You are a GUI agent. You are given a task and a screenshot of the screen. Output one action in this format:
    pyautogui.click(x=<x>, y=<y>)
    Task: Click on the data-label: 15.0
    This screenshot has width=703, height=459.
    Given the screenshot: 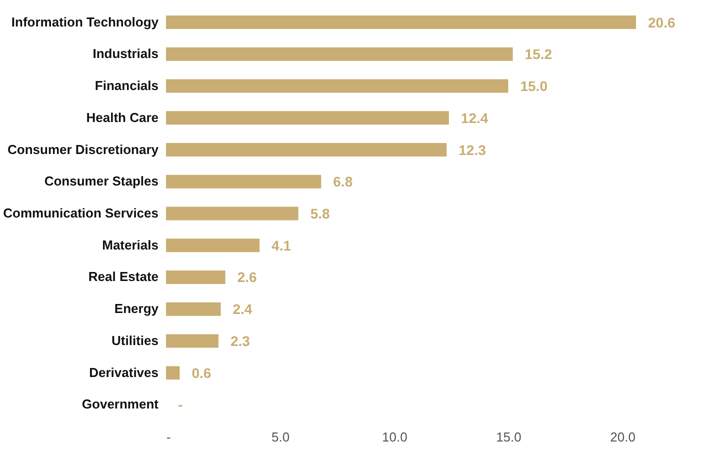 What is the action you would take?
    pyautogui.click(x=534, y=86)
    